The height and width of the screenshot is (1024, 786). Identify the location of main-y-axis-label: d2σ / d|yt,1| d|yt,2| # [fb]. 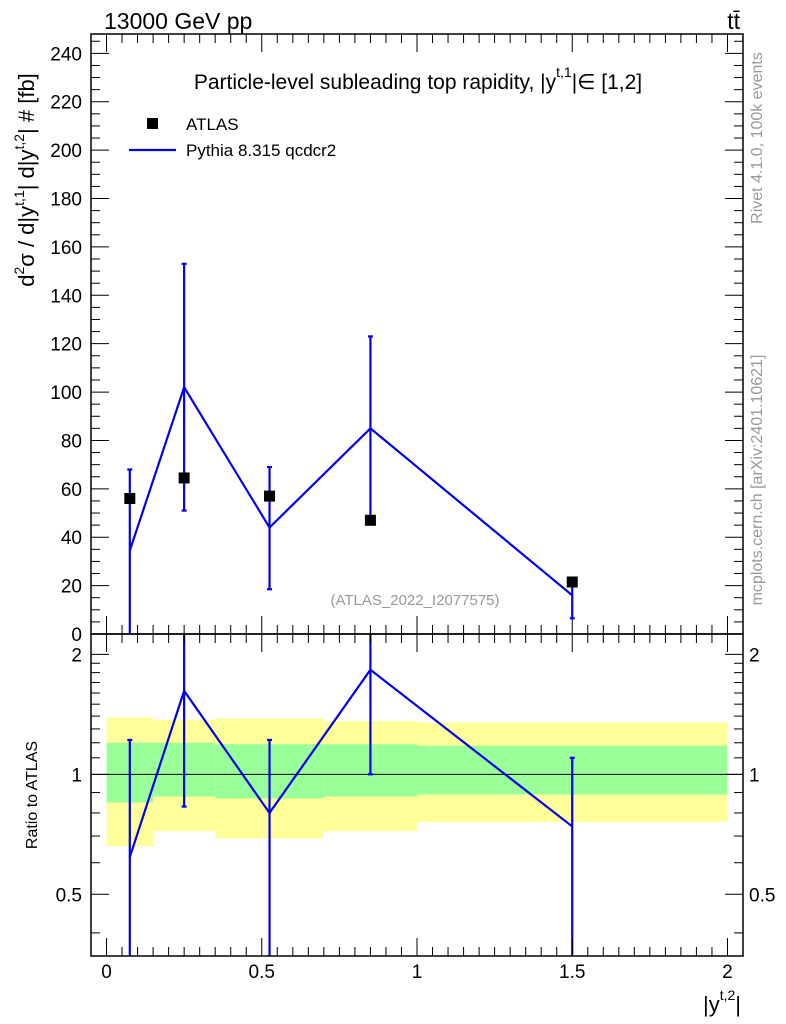
(25, 180).